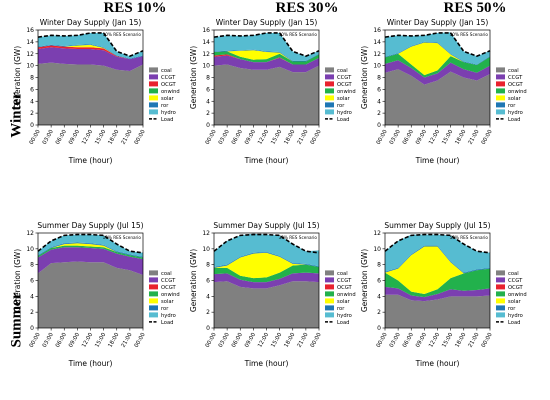 Image resolution: width=550 pixels, height=400 pixels. What do you see at coordinates (30, 233) in the screenshot?
I see `y-tick-label: 12` at bounding box center [30, 233].